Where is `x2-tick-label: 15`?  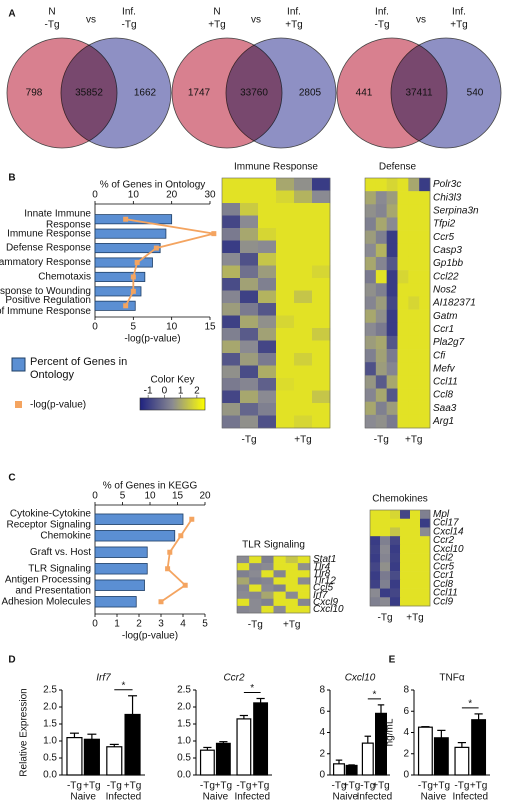
x2-tick-label: 15 is located at coordinates (210, 327).